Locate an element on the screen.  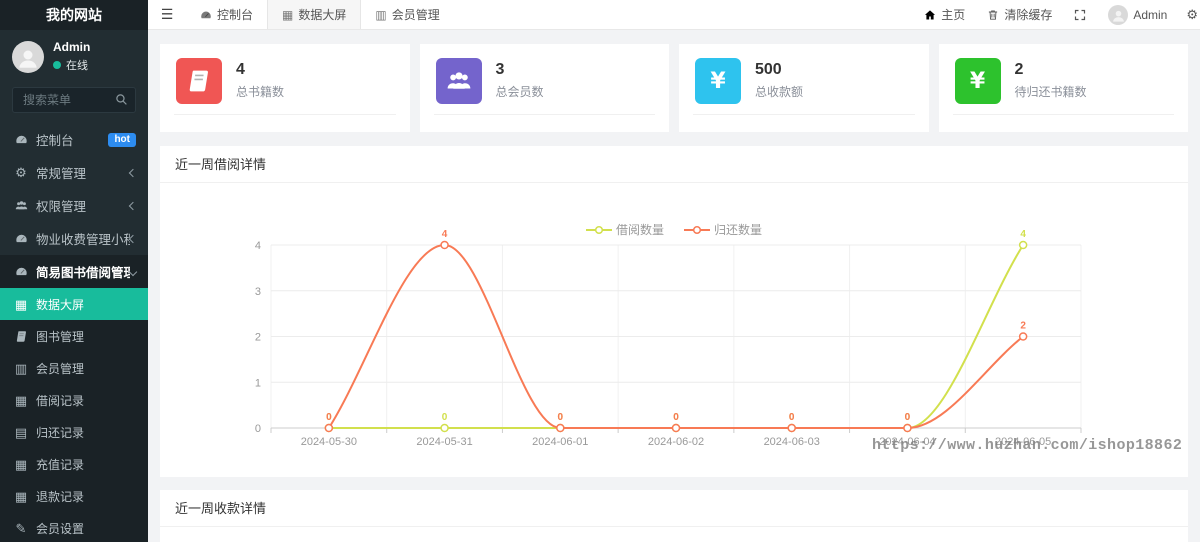
legend-item-borrow: 借阅数量 is located at coordinates (624, 229).